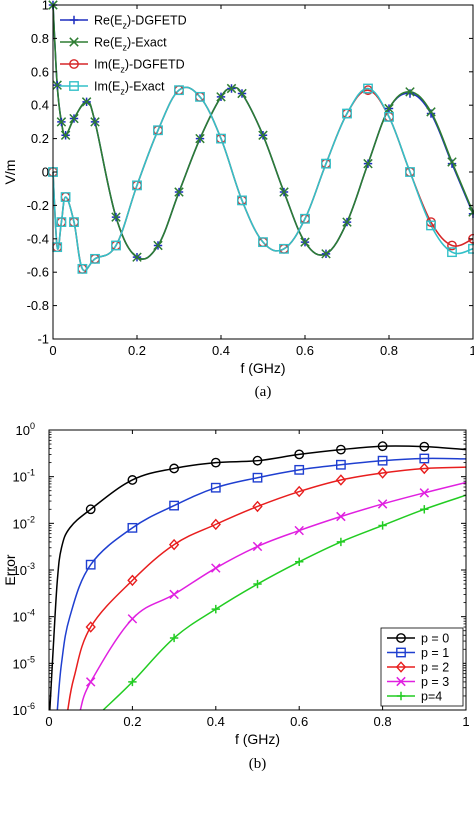 This screenshot has width=474, height=817. Describe the element at coordinates (140, 22) in the screenshot. I see `chart-a-legend-label: Re(Ez)-DGFETD` at that location.